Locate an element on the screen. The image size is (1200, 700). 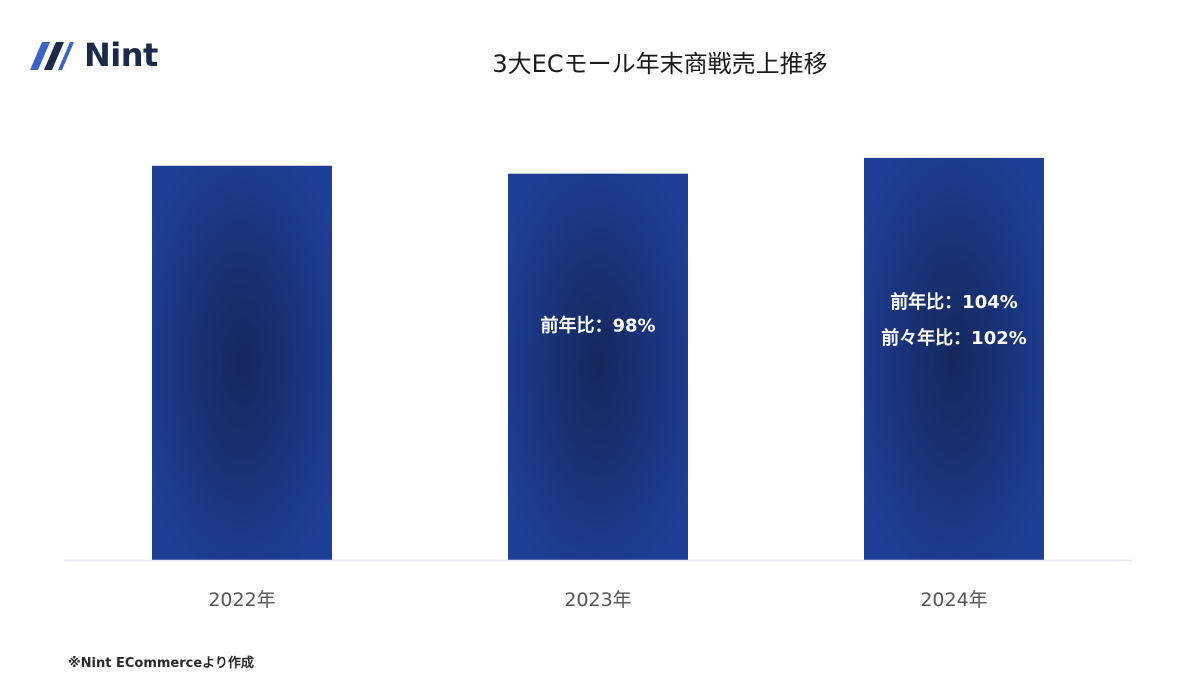
source-footnote: ※Nint ECommerceより作成 is located at coordinates (161, 663).